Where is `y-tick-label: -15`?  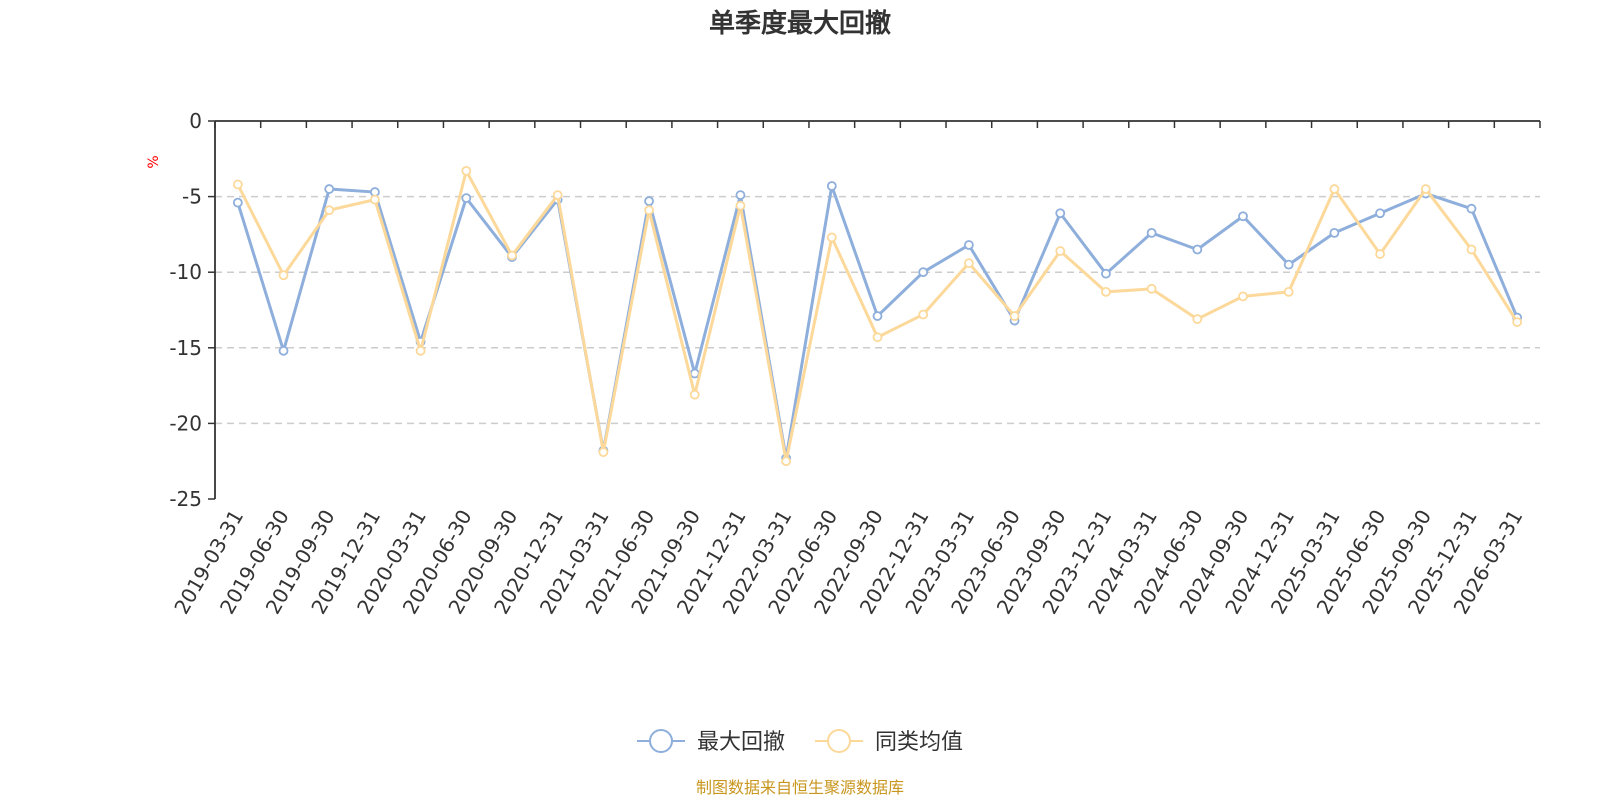
y-tick-label: -15 is located at coordinates (185, 348).